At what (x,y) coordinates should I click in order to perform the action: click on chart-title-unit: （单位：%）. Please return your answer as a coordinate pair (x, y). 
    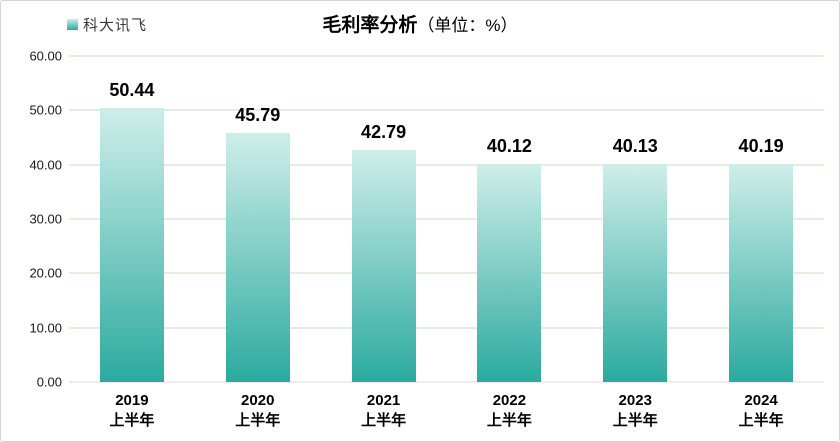
    Looking at the image, I should click on (467, 25).